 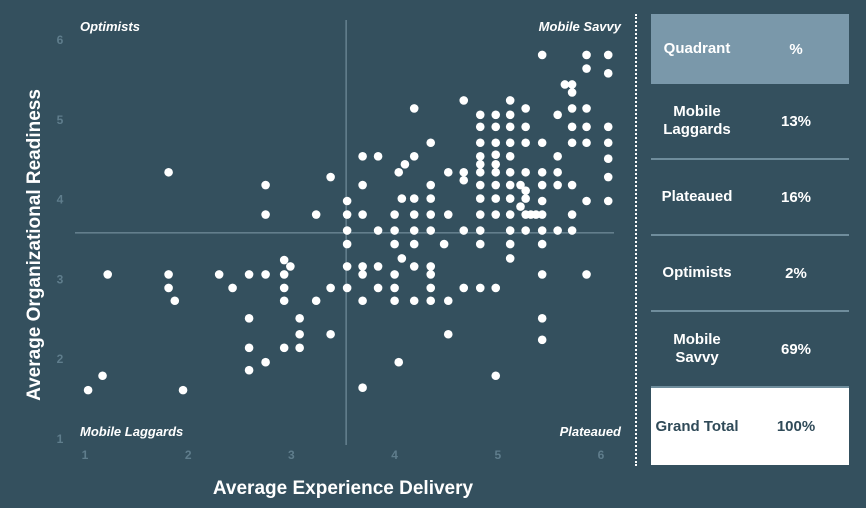 I want to click on table-divider, so click(x=636, y=240).